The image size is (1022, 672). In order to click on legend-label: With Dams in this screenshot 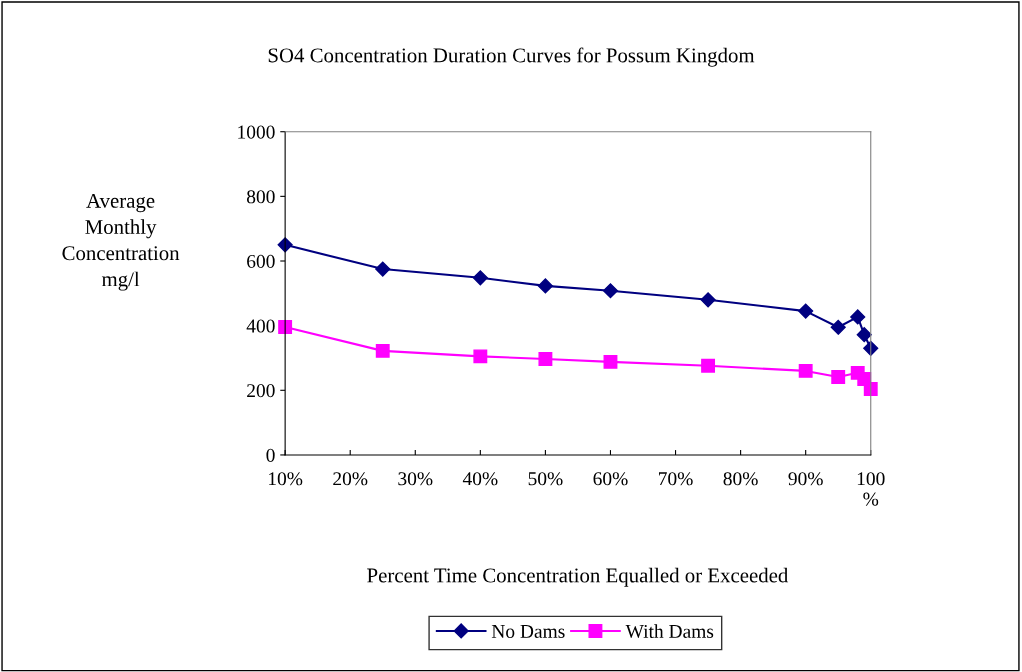, I will do `click(669, 631)`.